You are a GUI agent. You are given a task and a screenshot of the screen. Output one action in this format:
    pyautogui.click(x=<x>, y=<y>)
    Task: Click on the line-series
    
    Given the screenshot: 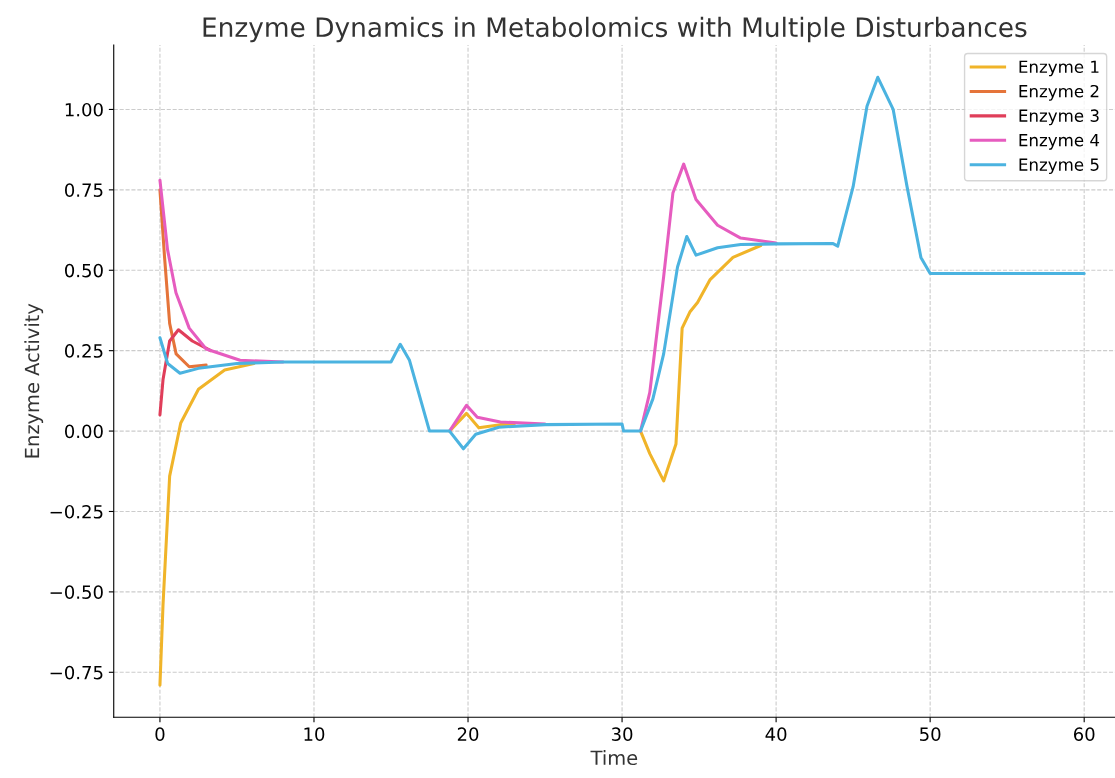 What is the action you would take?
    pyautogui.click(x=183, y=278)
    